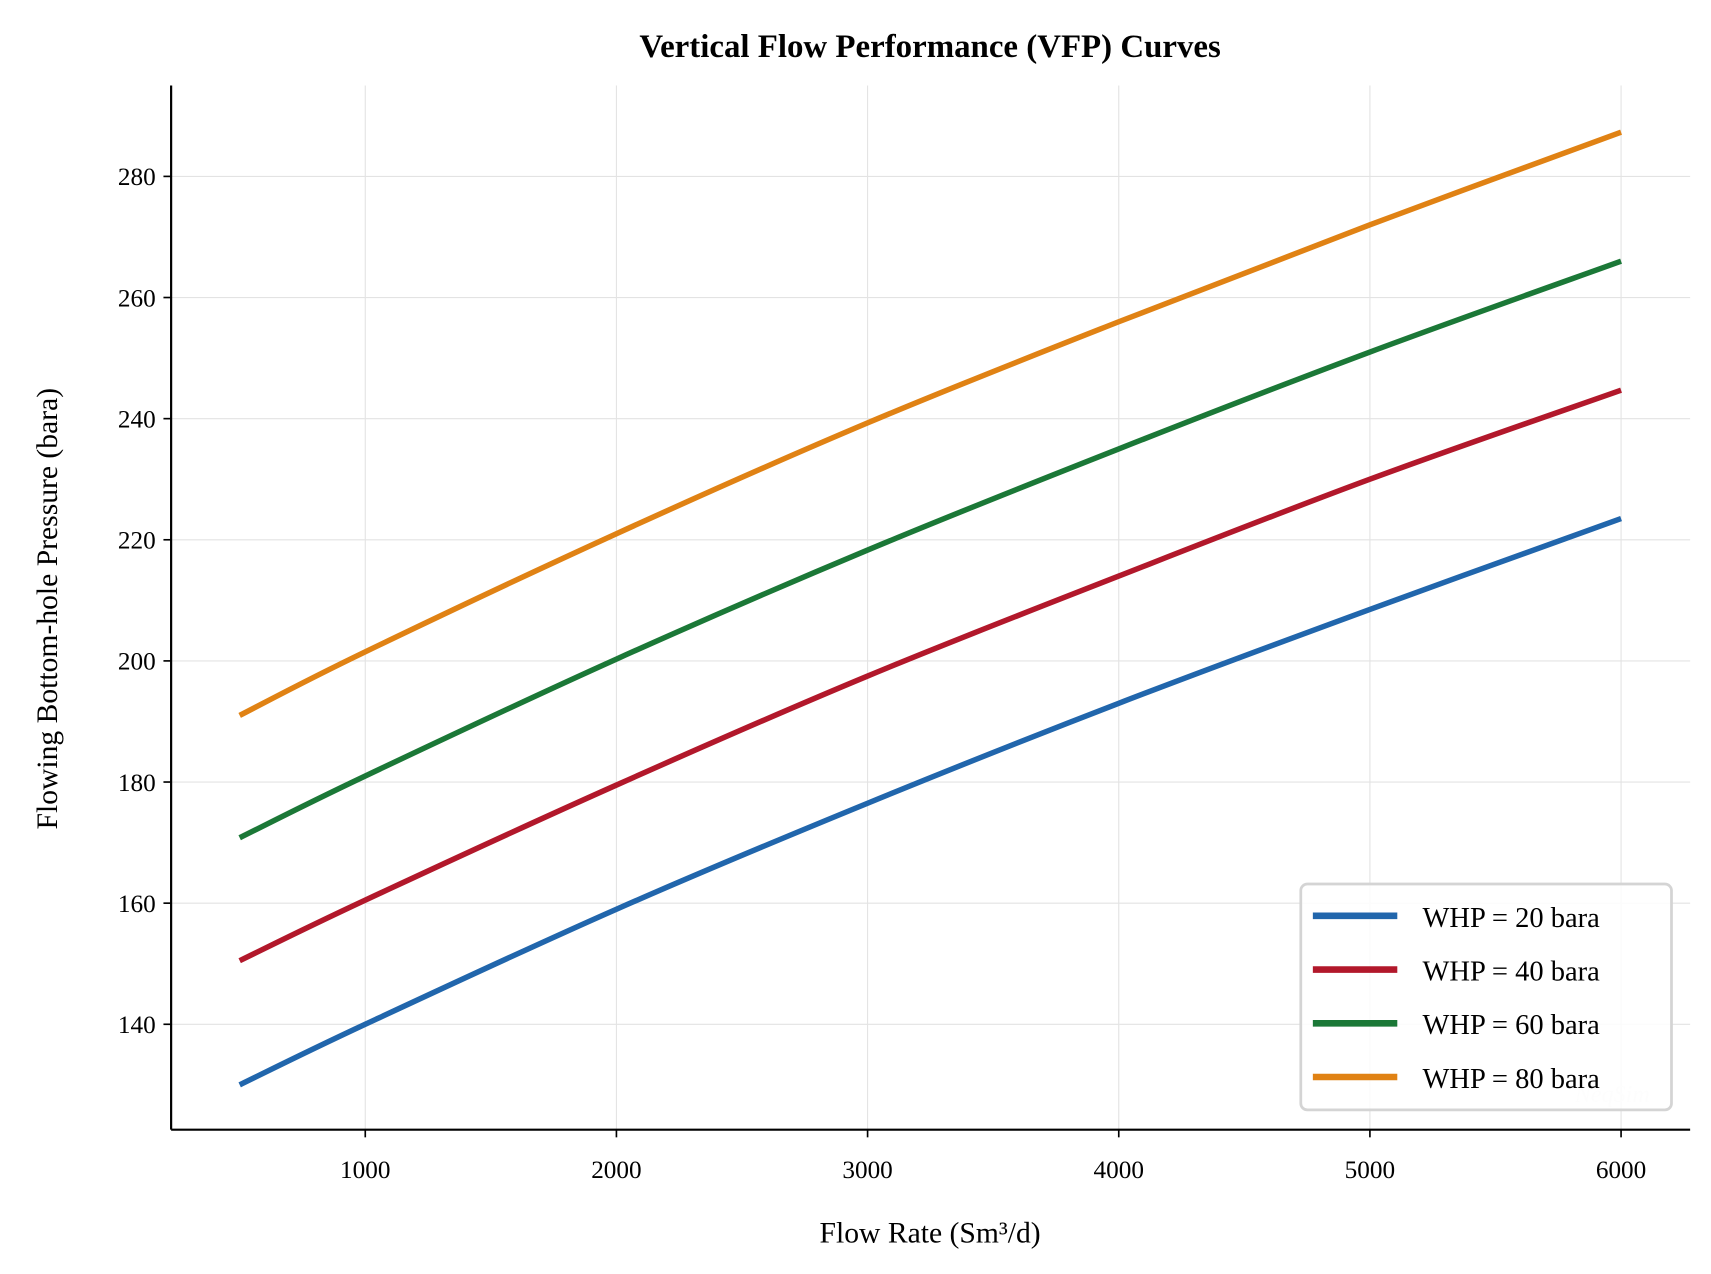  I want to click on y-tick-label: 280, so click(137, 177).